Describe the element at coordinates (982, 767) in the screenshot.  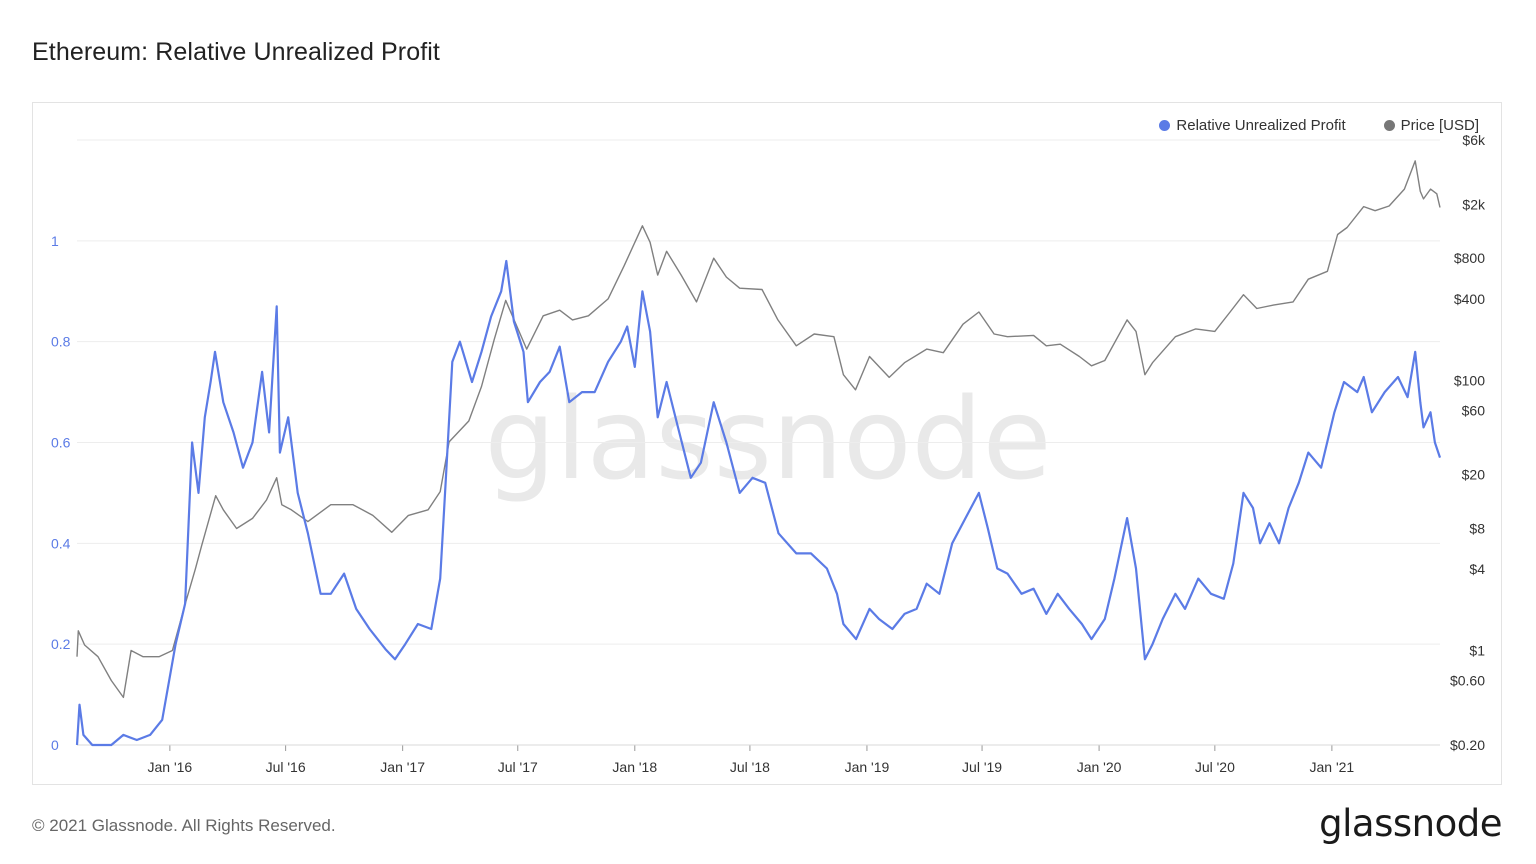
I see `x-tick-label: Jul '19` at that location.